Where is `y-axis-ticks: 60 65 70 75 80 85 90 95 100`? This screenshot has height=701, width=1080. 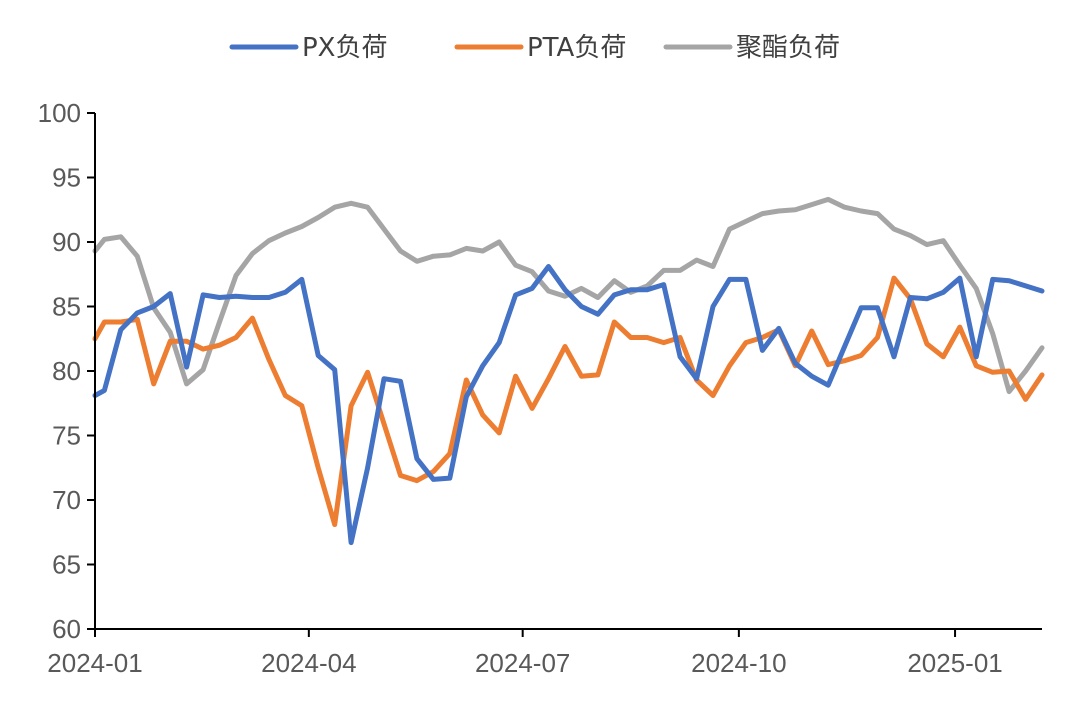 y-axis-ticks: 60 65 70 75 80 85 90 95 100 is located at coordinates (66, 371).